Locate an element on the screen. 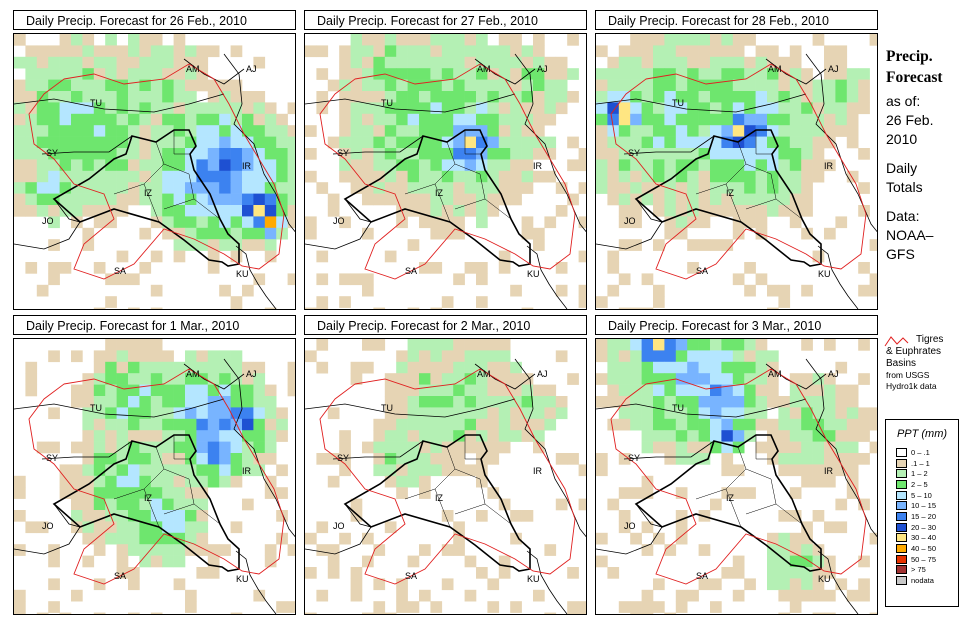 Image resolution: width=971 pixels, height=635 pixels. legend-item: 40 – 50 is located at coordinates (927, 548).